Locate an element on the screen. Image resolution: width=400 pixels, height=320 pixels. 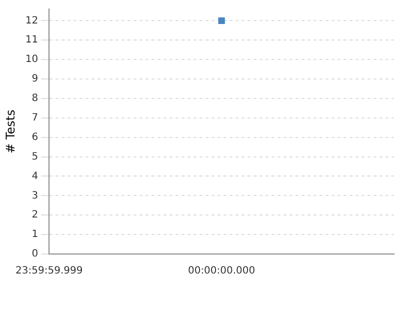
y-tick-label: 10 is located at coordinates (31, 60).